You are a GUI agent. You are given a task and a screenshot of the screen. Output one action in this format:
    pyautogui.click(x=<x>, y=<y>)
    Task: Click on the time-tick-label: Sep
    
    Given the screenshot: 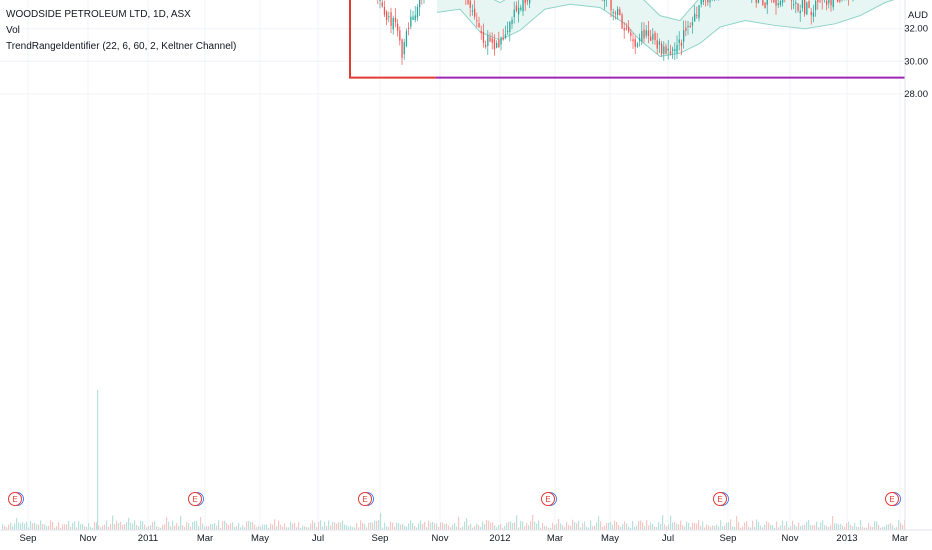 What is the action you would take?
    pyautogui.click(x=28, y=538)
    